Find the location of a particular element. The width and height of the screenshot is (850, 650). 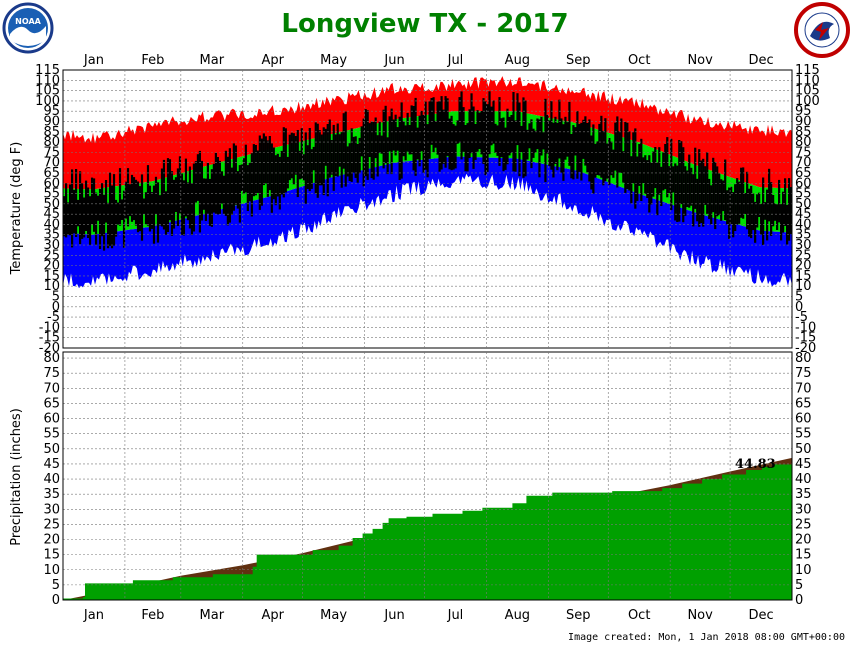

nws-logo is located at coordinates (822, 30).